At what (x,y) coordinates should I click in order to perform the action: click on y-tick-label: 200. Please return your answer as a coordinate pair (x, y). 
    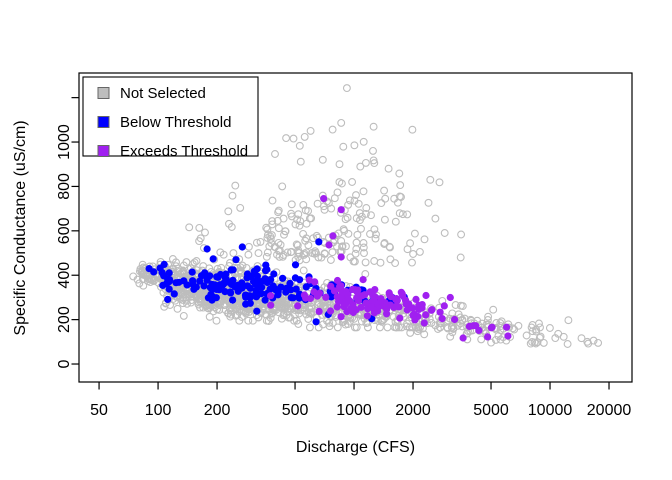
    Looking at the image, I should click on (64, 319).